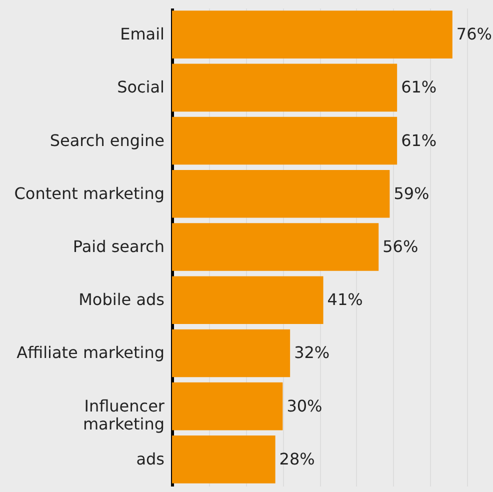  What do you see at coordinates (304, 406) in the screenshot?
I see `data-label: 30%` at bounding box center [304, 406].